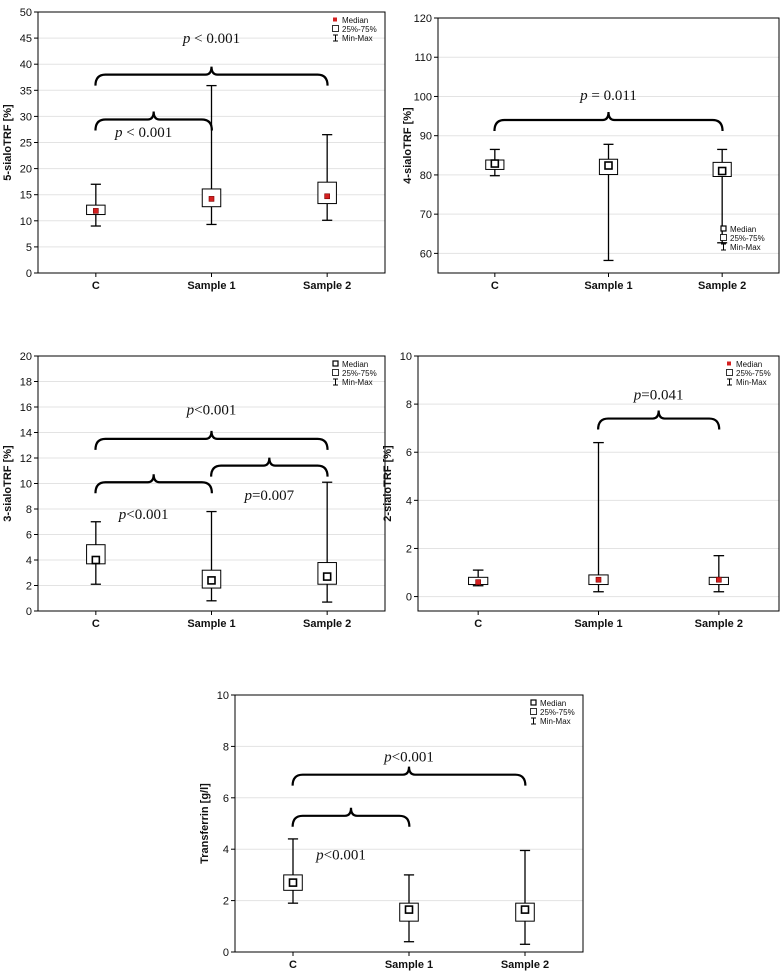  I want to click on p-value-rest: = 0.011, so click(612, 96).